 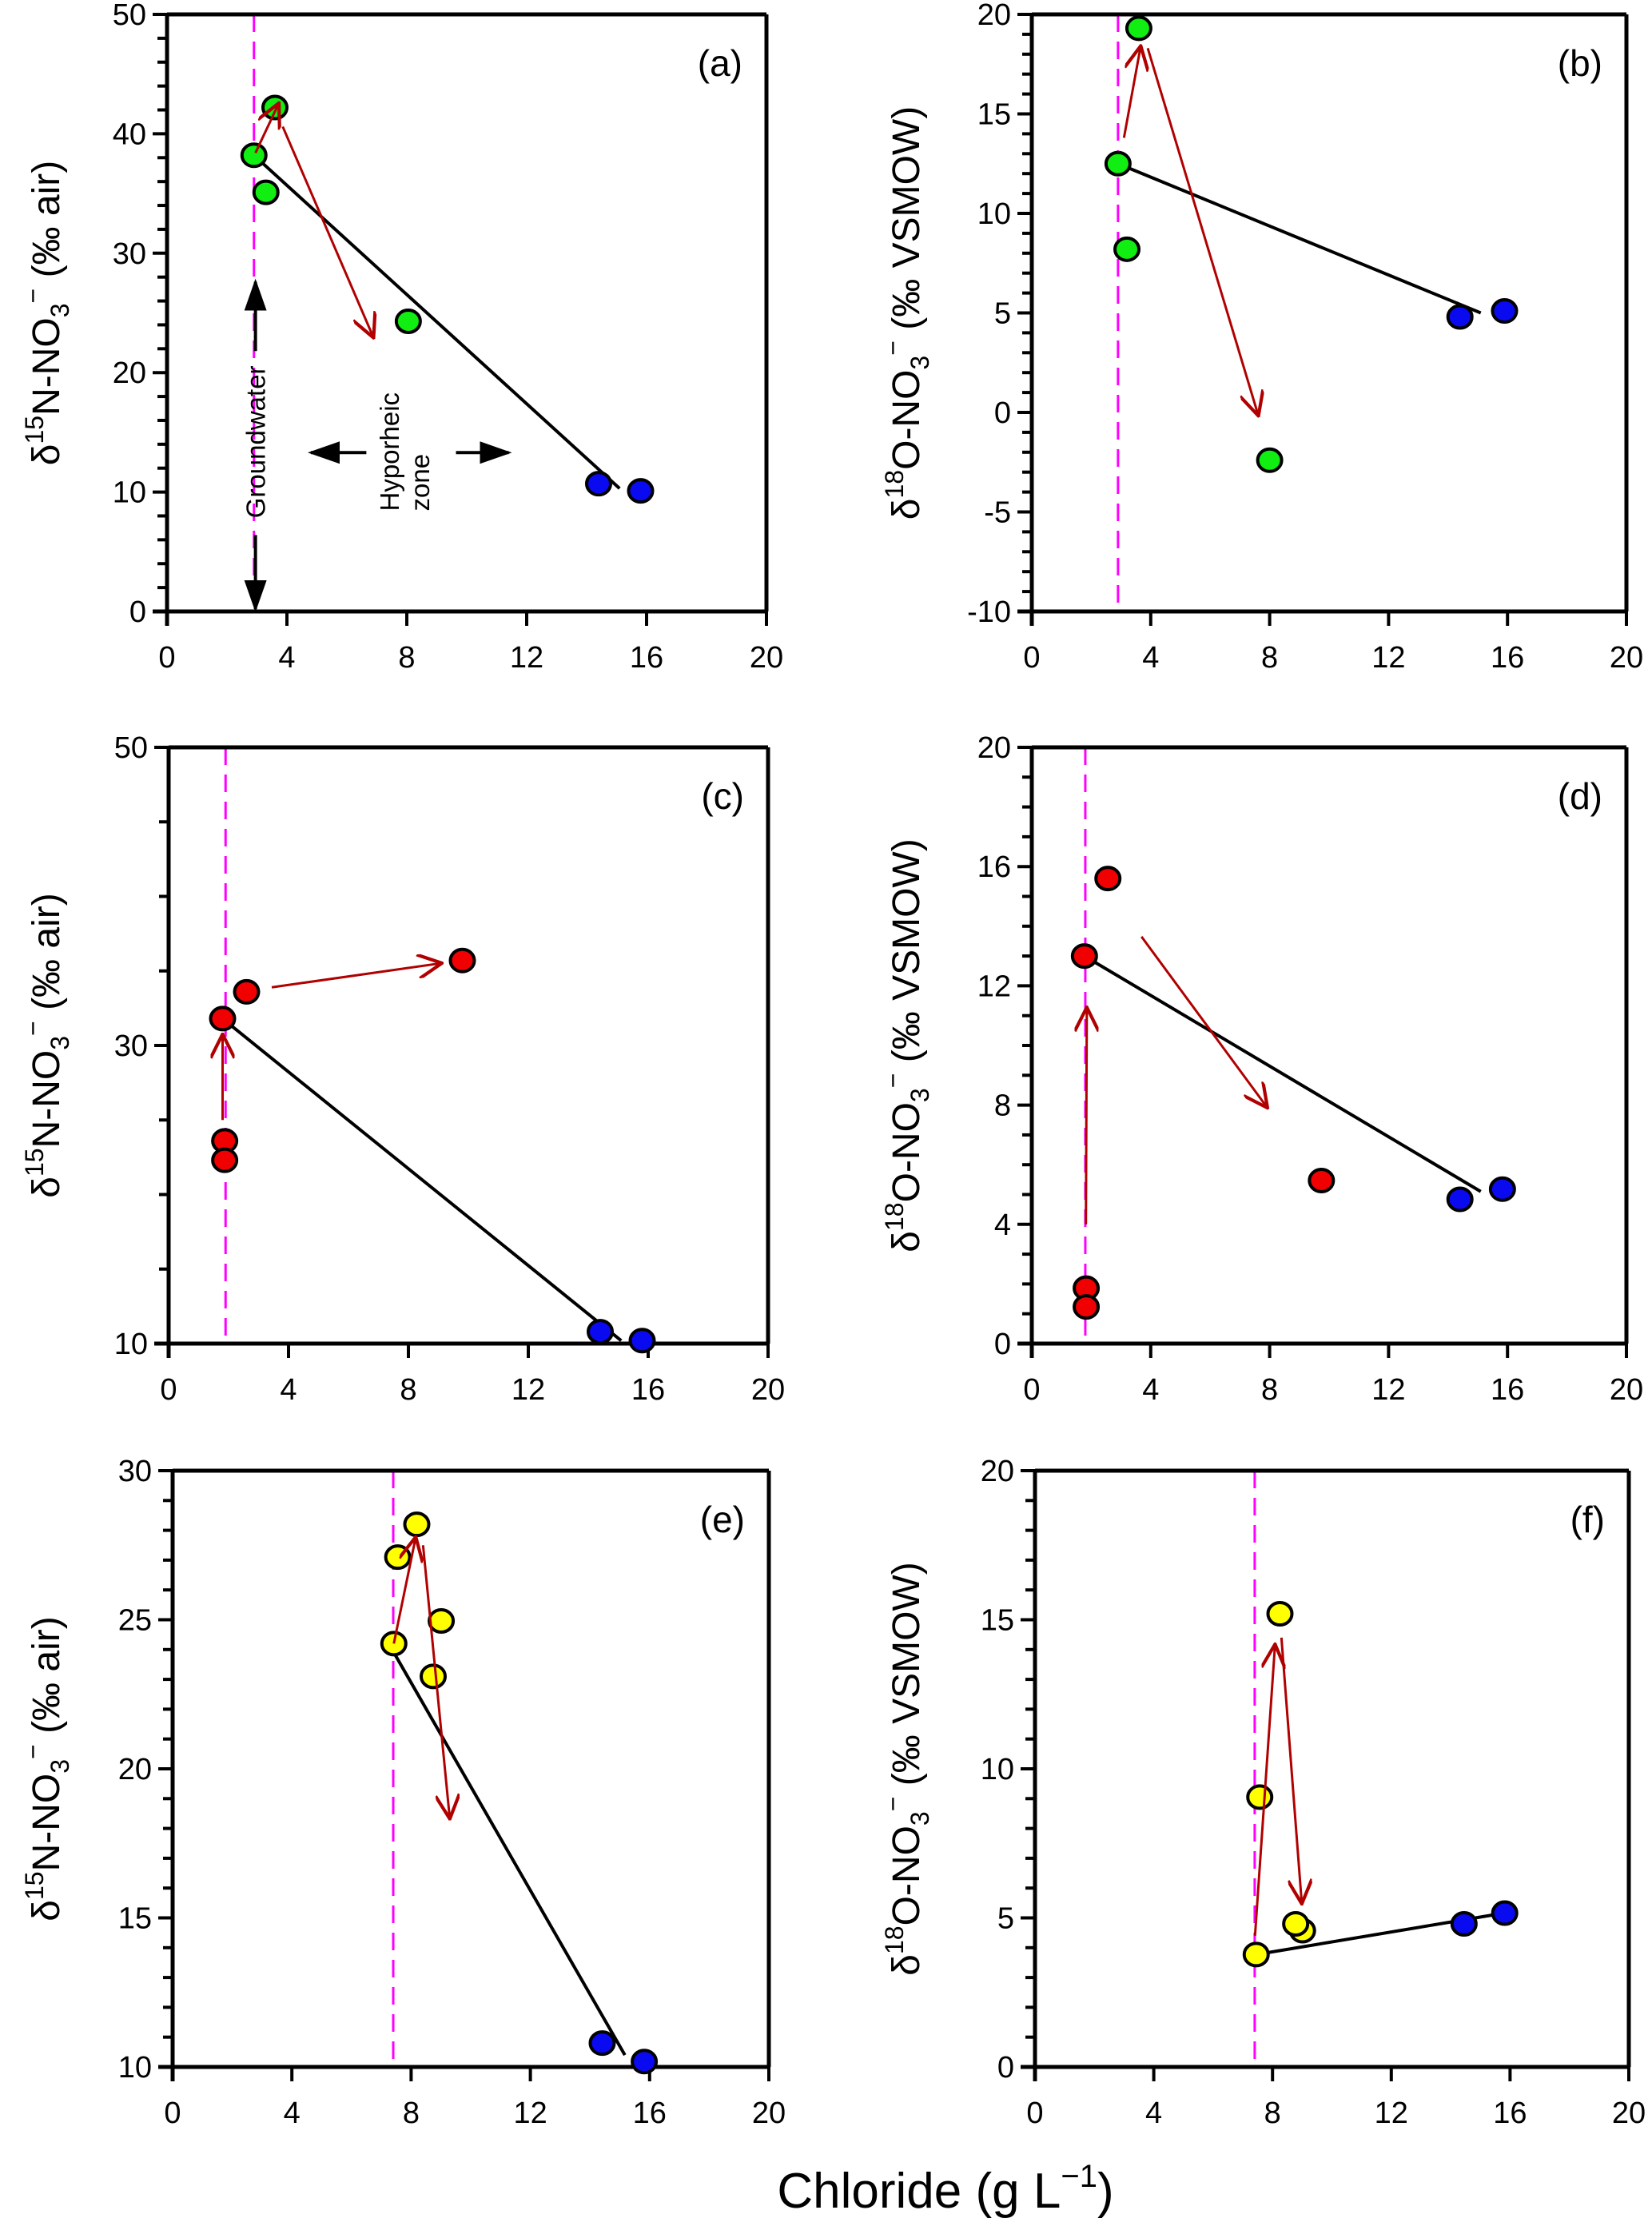 I want to click on y-tick-label: 50, so click(x=129, y=16).